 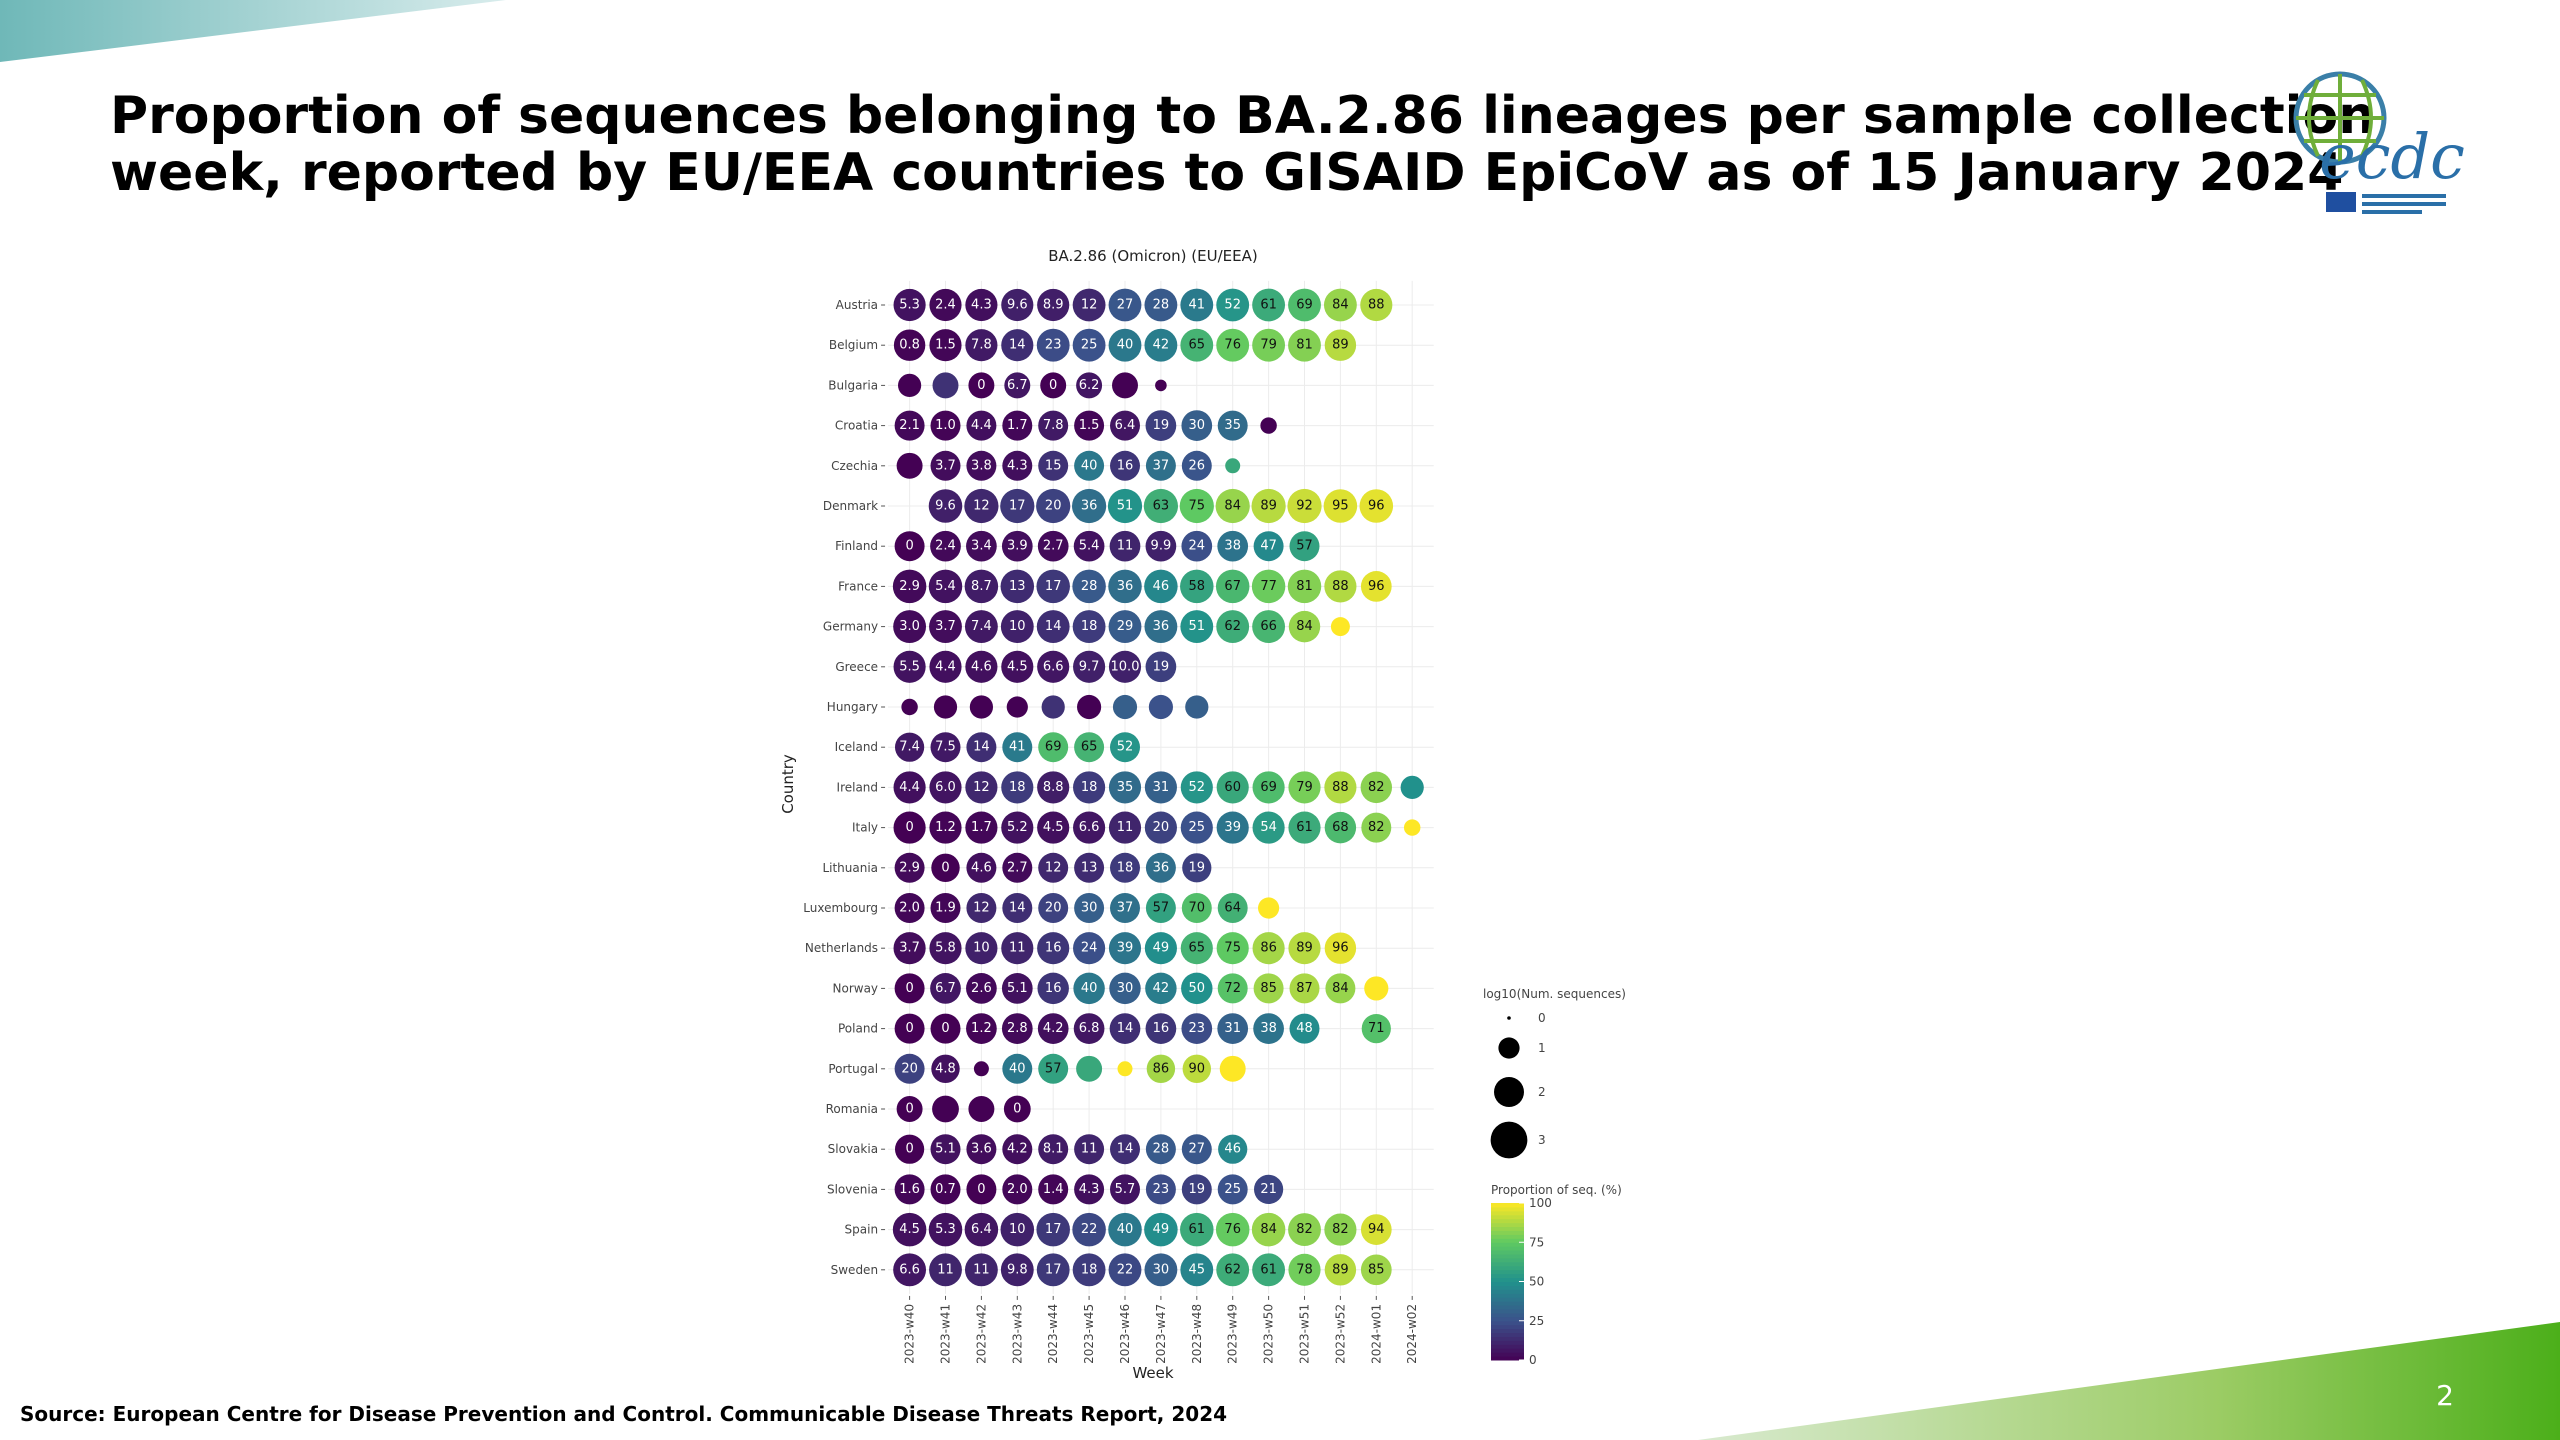 I want to click on bubble-label: 78, so click(x=1304, y=1269).